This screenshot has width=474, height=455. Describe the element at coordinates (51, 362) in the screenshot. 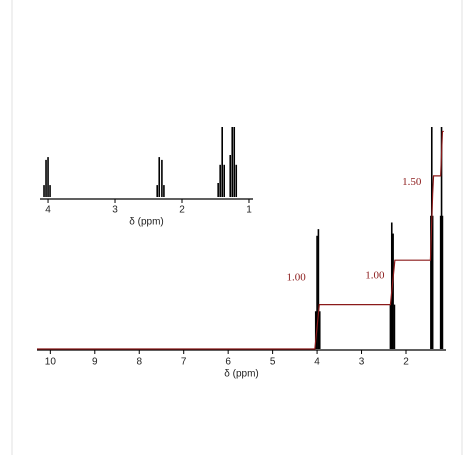

I see `x-tick-label: 10` at that location.